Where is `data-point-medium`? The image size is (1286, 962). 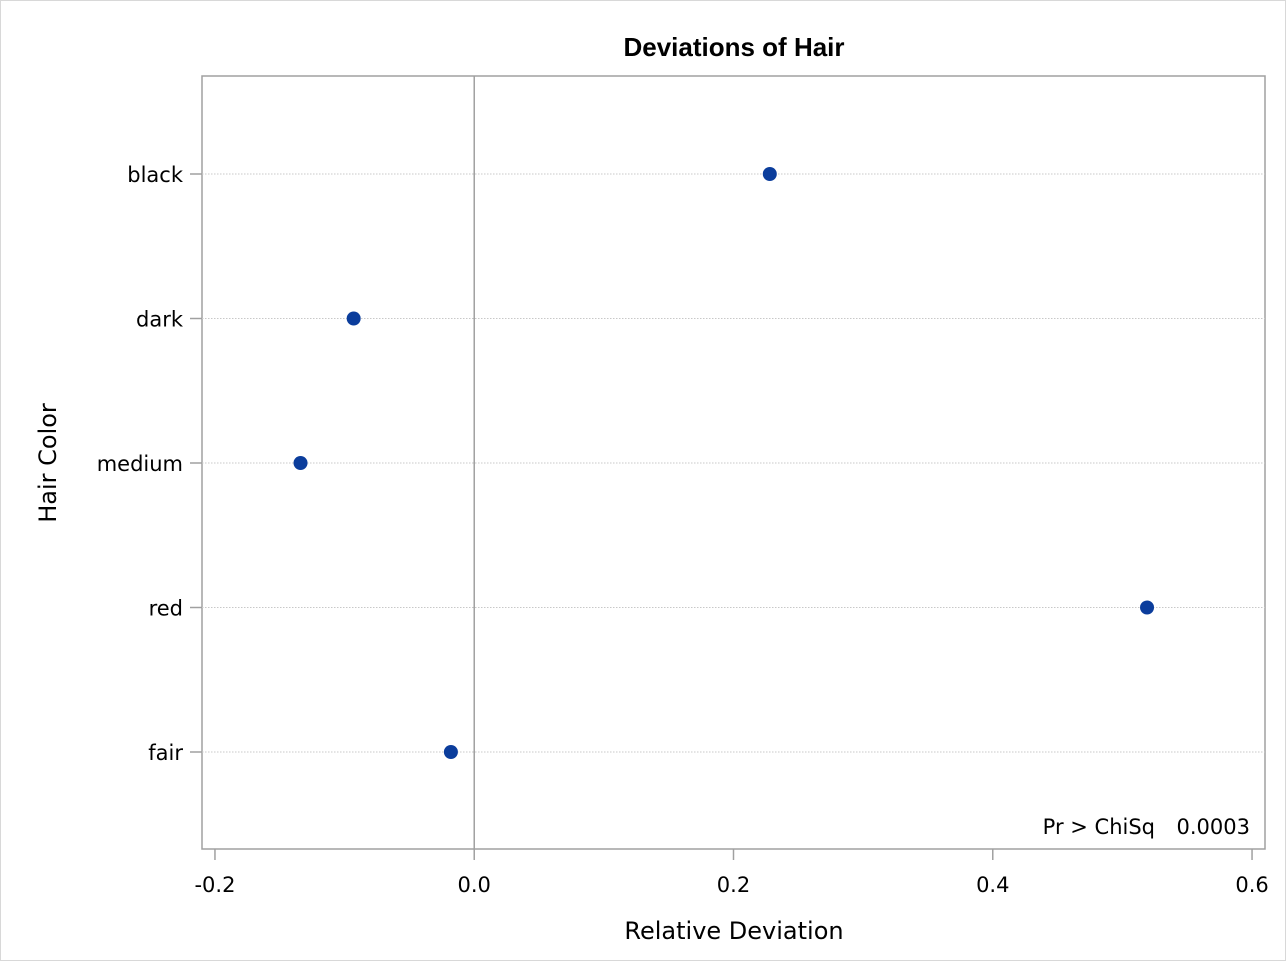
data-point-medium is located at coordinates (300, 463).